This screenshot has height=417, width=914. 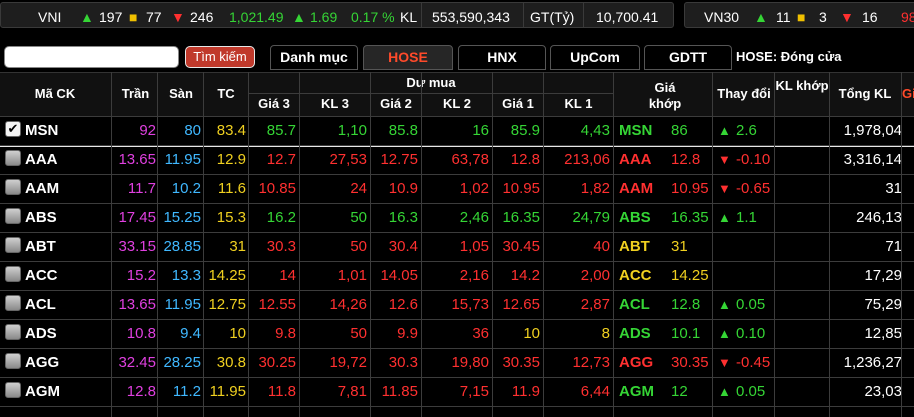 What do you see at coordinates (403, 188) in the screenshot?
I see `p2-cell: 10.9` at bounding box center [403, 188].